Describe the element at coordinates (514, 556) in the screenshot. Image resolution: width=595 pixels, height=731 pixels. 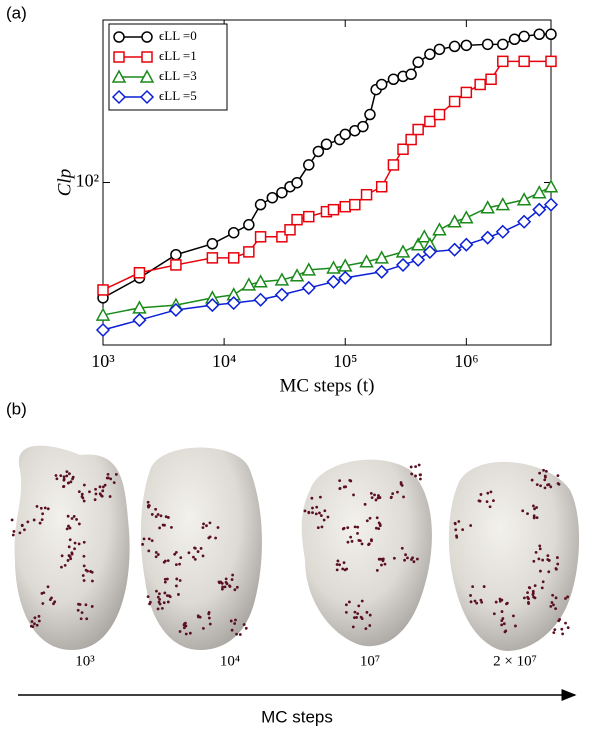
I see `vesicle` at that location.